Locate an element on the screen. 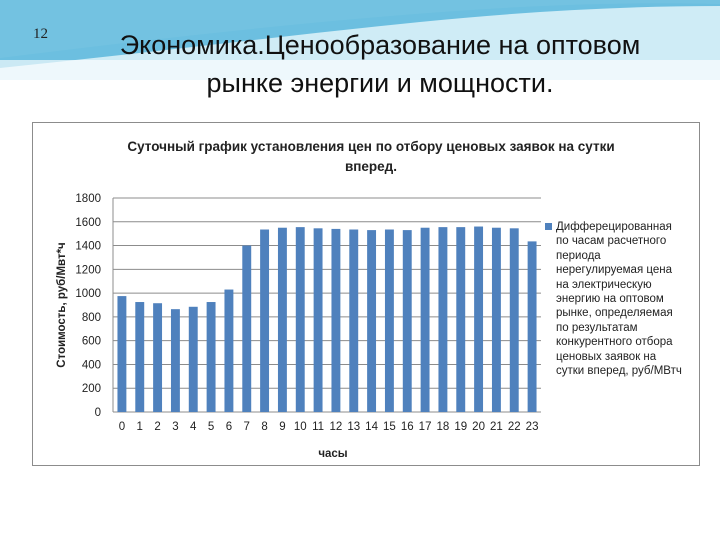  y-tick-label: 600 is located at coordinates (91, 342).